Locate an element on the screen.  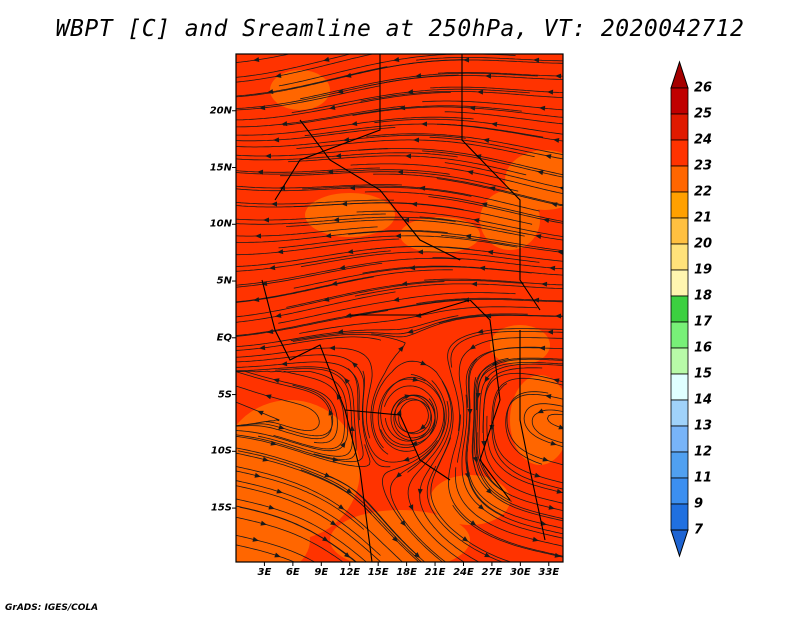
colorbar-over-triangle is located at coordinates (679, 74).